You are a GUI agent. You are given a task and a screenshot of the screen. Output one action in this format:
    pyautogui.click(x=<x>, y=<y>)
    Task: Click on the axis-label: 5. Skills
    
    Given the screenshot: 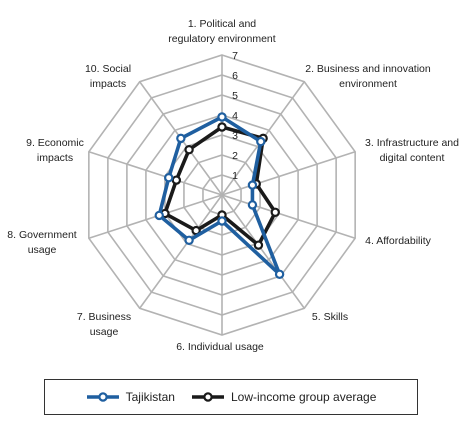 What is the action you would take?
    pyautogui.click(x=330, y=317)
    